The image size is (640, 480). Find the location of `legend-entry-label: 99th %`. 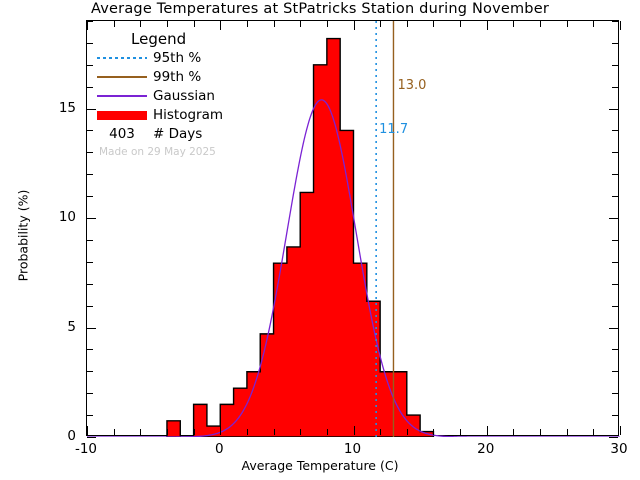

legend-entry-label: 99th % is located at coordinates (177, 77).